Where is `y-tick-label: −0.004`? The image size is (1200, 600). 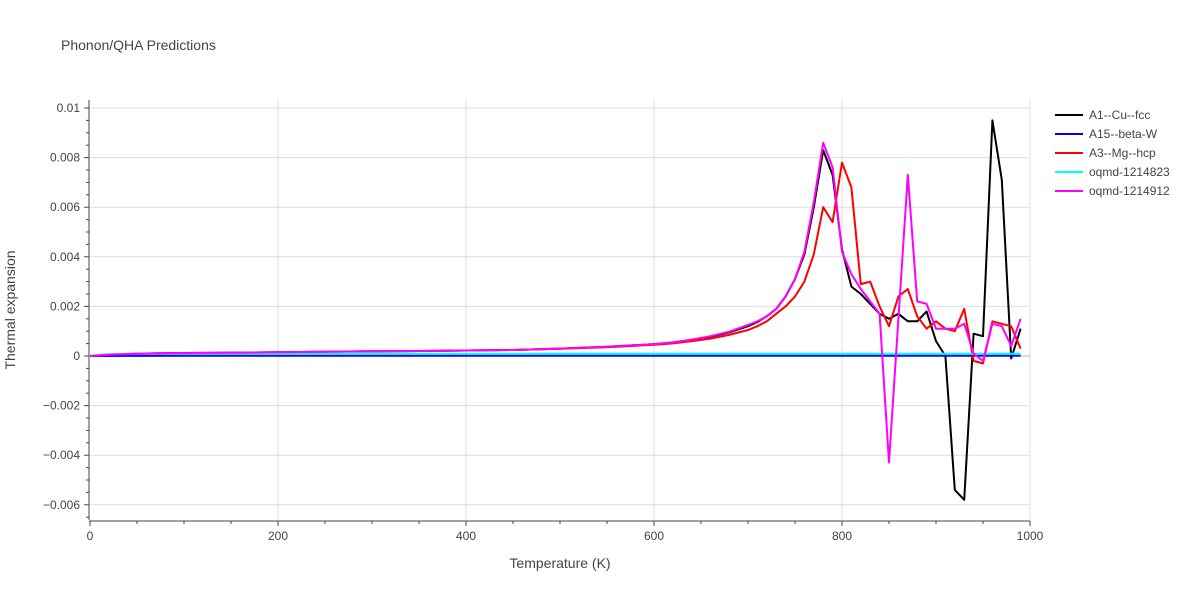
y-tick-label: −0.004 is located at coordinates (61, 455).